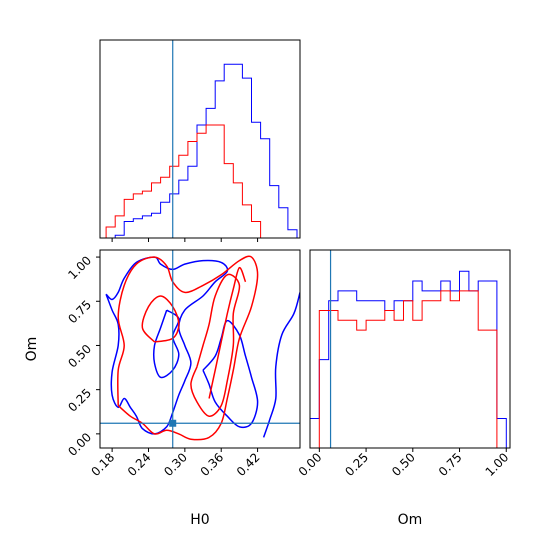 The height and width of the screenshot is (550, 550). I want to click on joint-x-tick-label-0.18: 0.18, so click(102, 464).